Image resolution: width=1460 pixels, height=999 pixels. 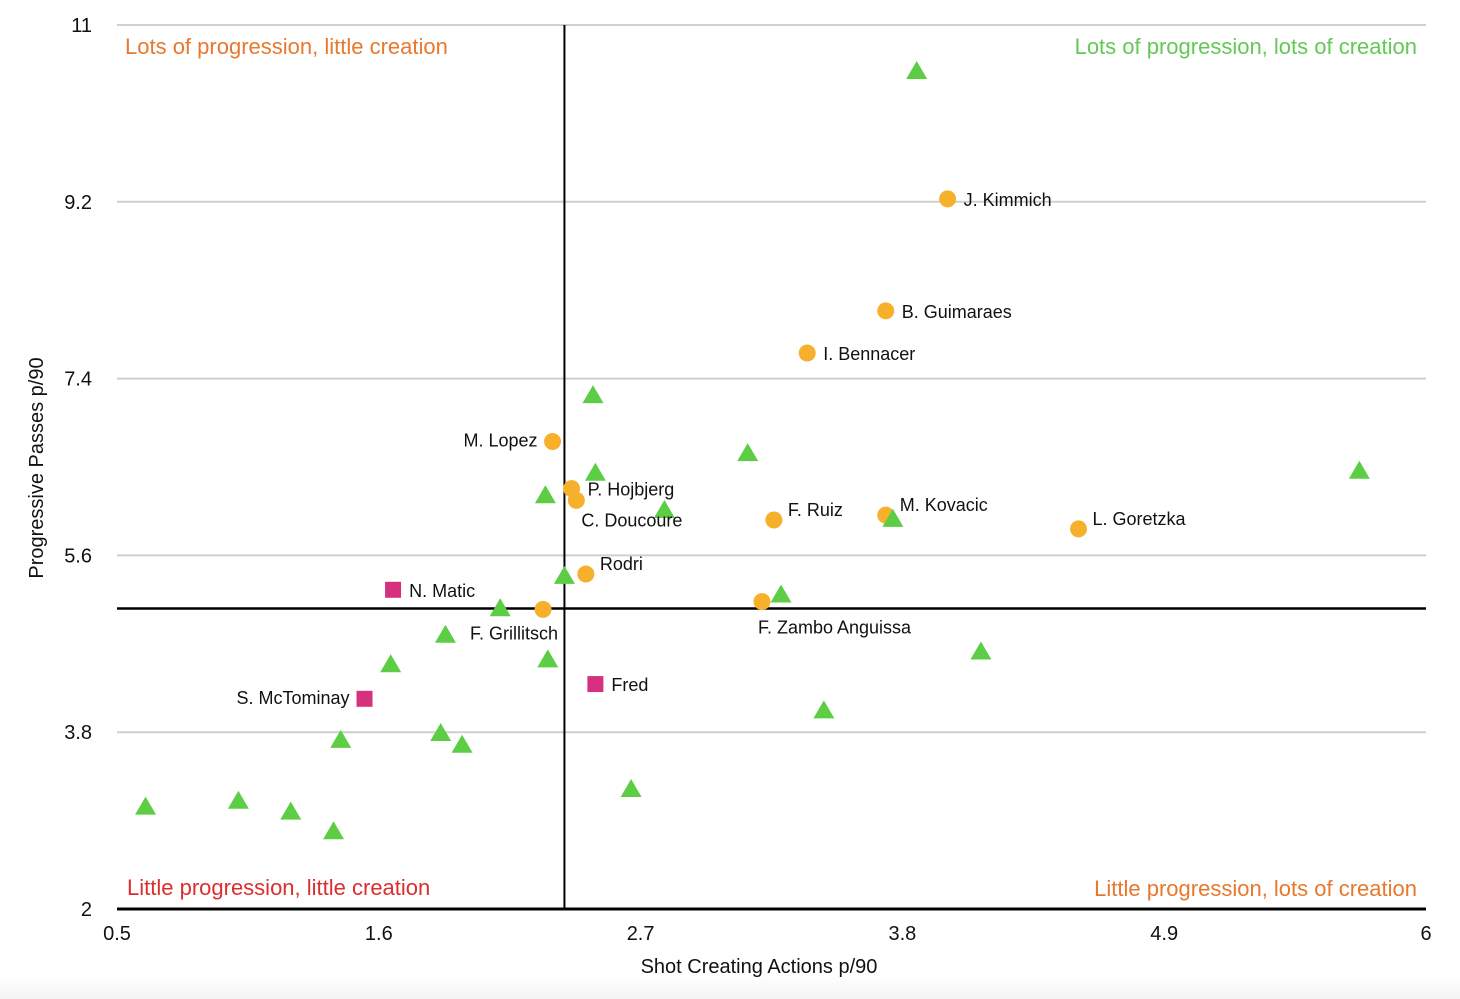 I want to click on x-tick-label: 4.9, so click(x=1164, y=934).